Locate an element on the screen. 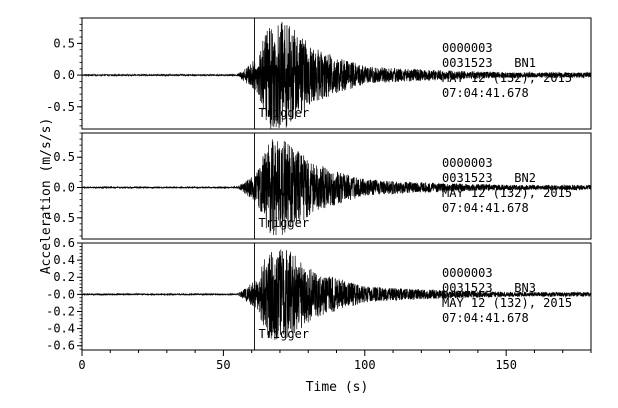 The image size is (618, 408). info-line: 0031523 BN1 is located at coordinates (489, 63).